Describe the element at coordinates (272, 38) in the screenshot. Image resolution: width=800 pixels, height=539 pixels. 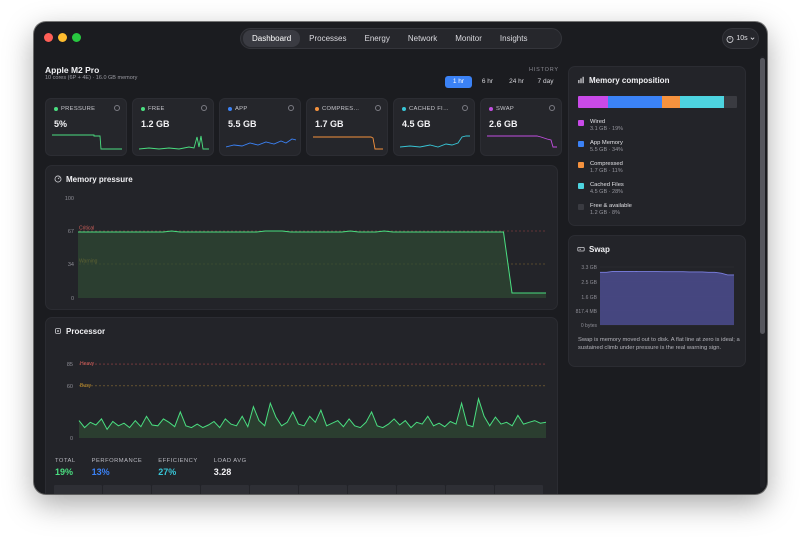
I see `tab-dashboard: Dashboard` at that location.